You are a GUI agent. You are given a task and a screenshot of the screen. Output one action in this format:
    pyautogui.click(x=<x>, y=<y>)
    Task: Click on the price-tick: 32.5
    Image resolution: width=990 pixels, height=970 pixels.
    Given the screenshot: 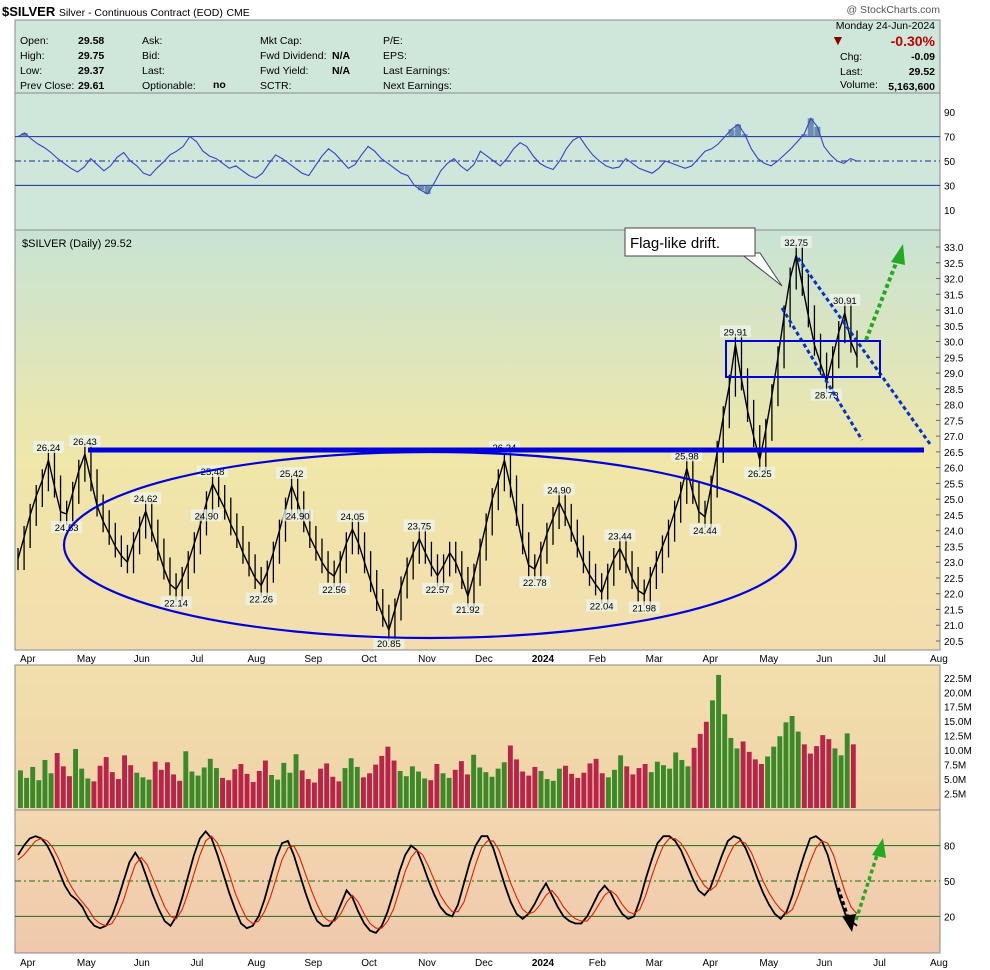 What is the action you would take?
    pyautogui.click(x=954, y=264)
    